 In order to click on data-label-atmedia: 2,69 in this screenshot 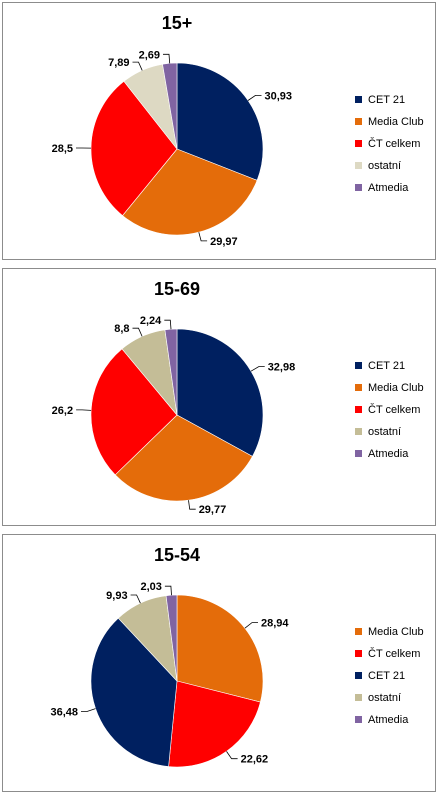, I will do `click(149, 55)`.